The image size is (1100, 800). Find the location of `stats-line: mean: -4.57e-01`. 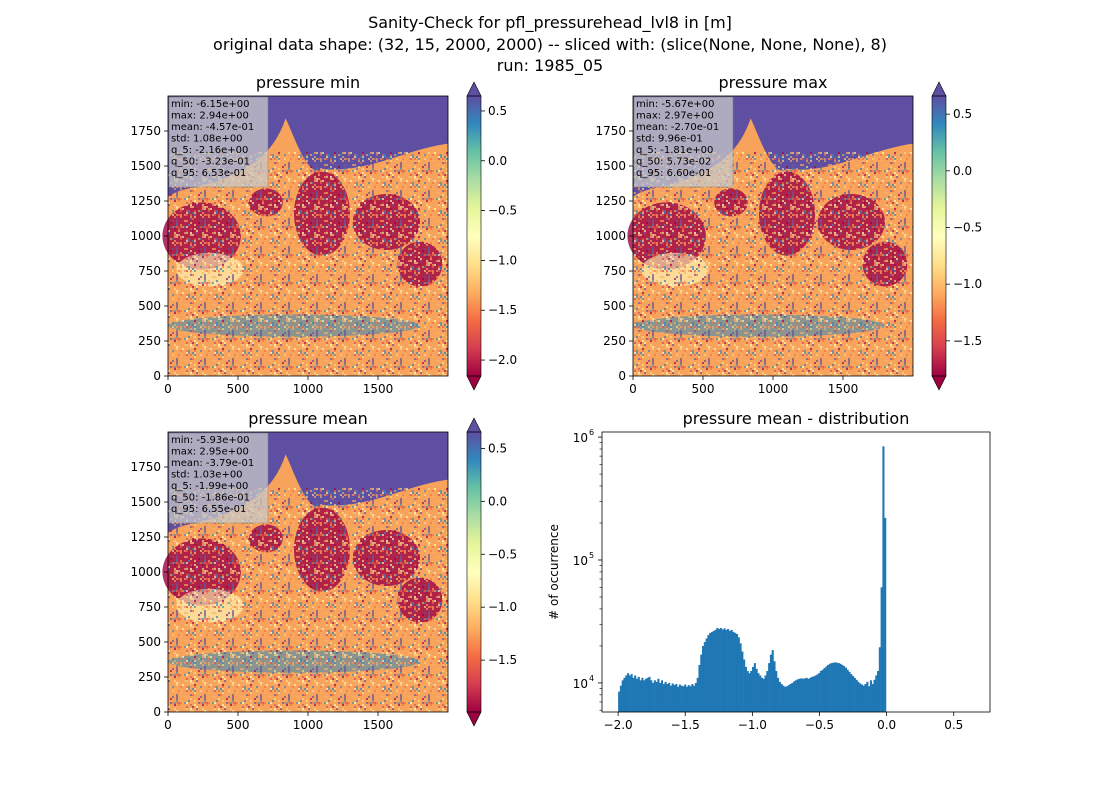

stats-line: mean: -4.57e-01 is located at coordinates (212, 127).